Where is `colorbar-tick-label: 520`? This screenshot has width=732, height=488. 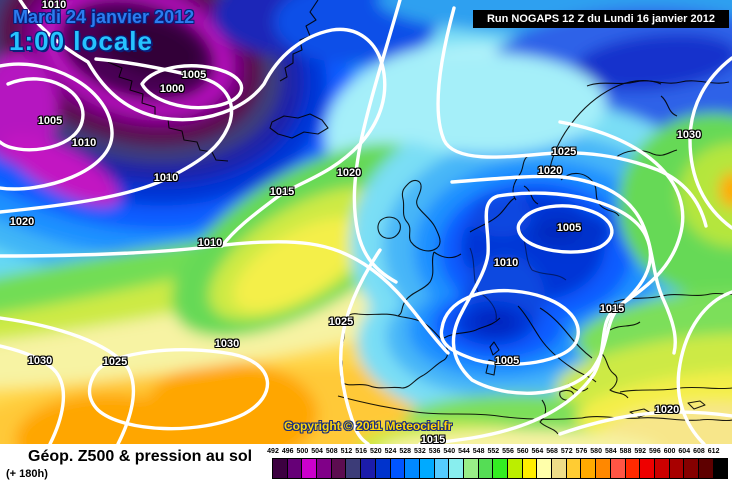 colorbar-tick-label: 520 is located at coordinates (375, 451).